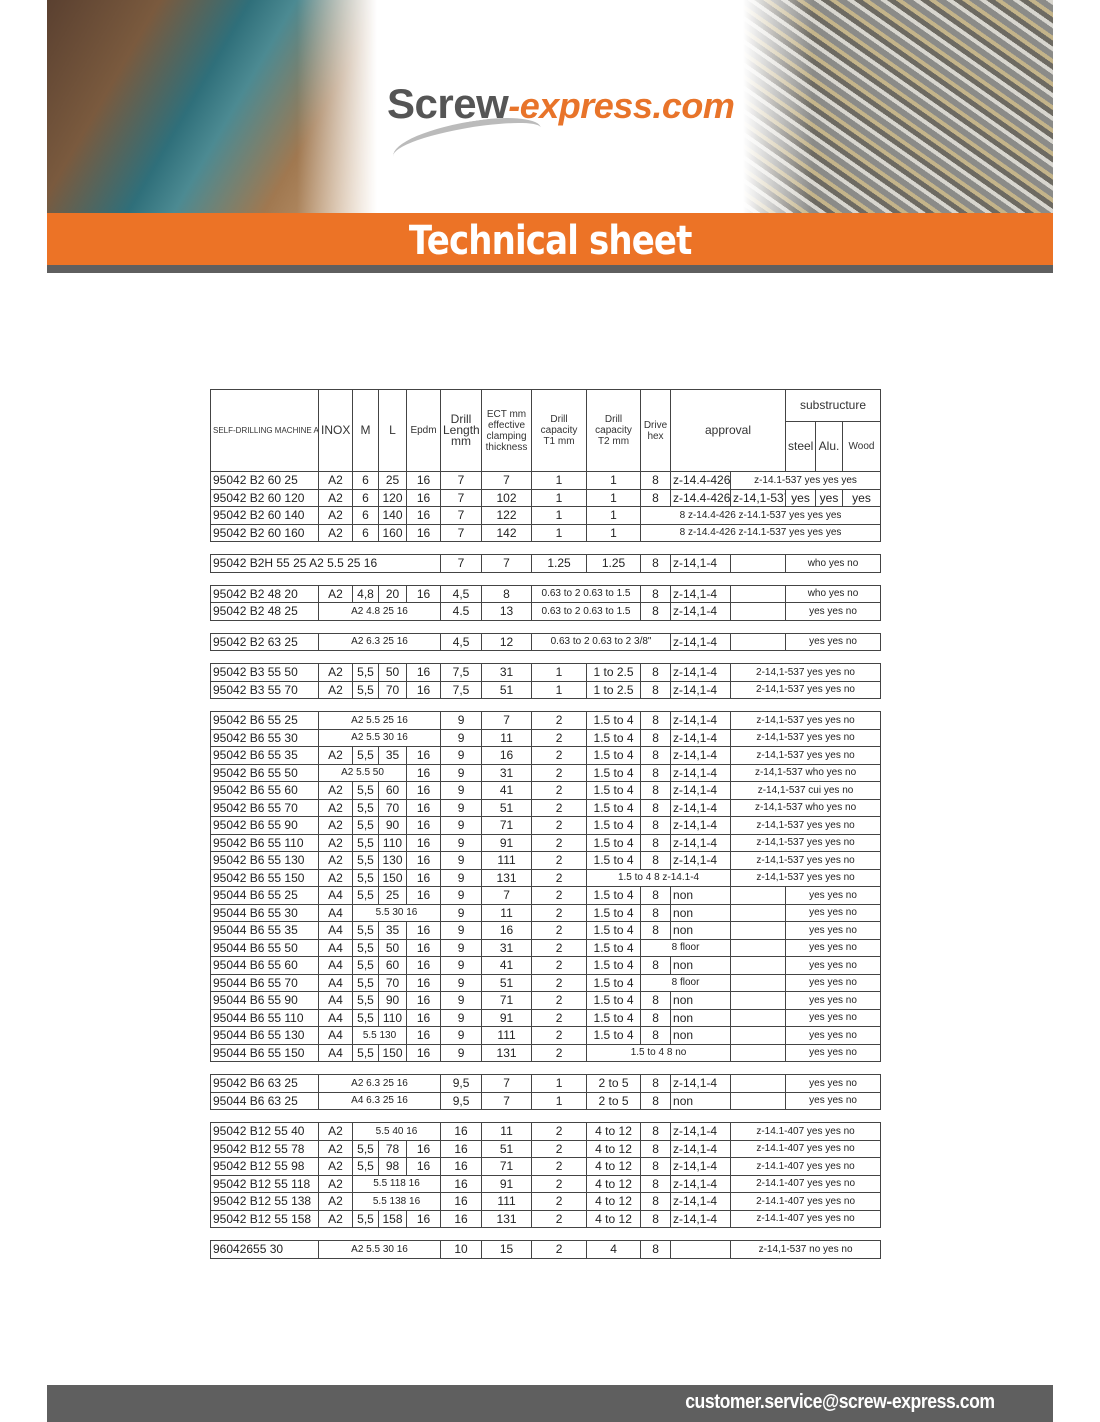  Describe the element at coordinates (264, 1183) in the screenshot. I see `cell-article-code: 95042 B12 55 118` at that location.